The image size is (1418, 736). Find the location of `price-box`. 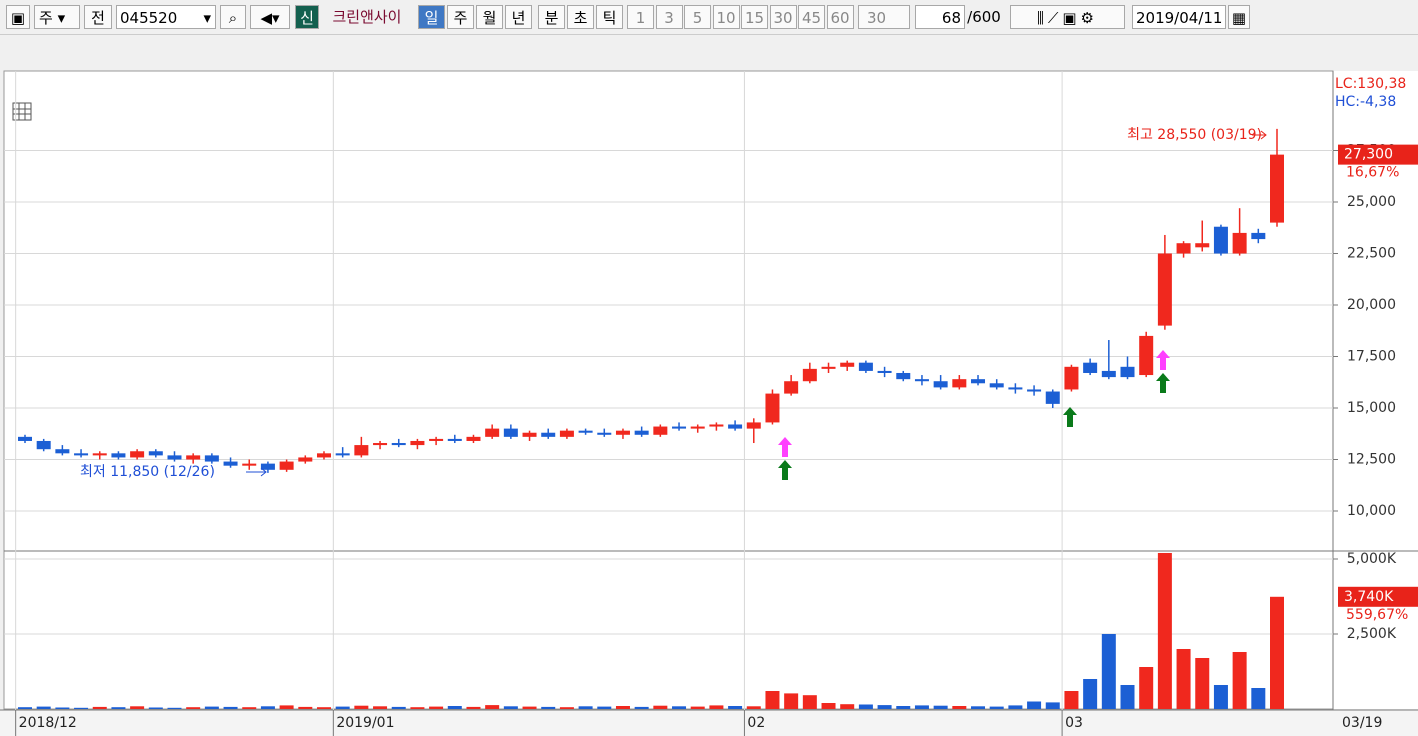

price-box is located at coordinates (1378, 154).